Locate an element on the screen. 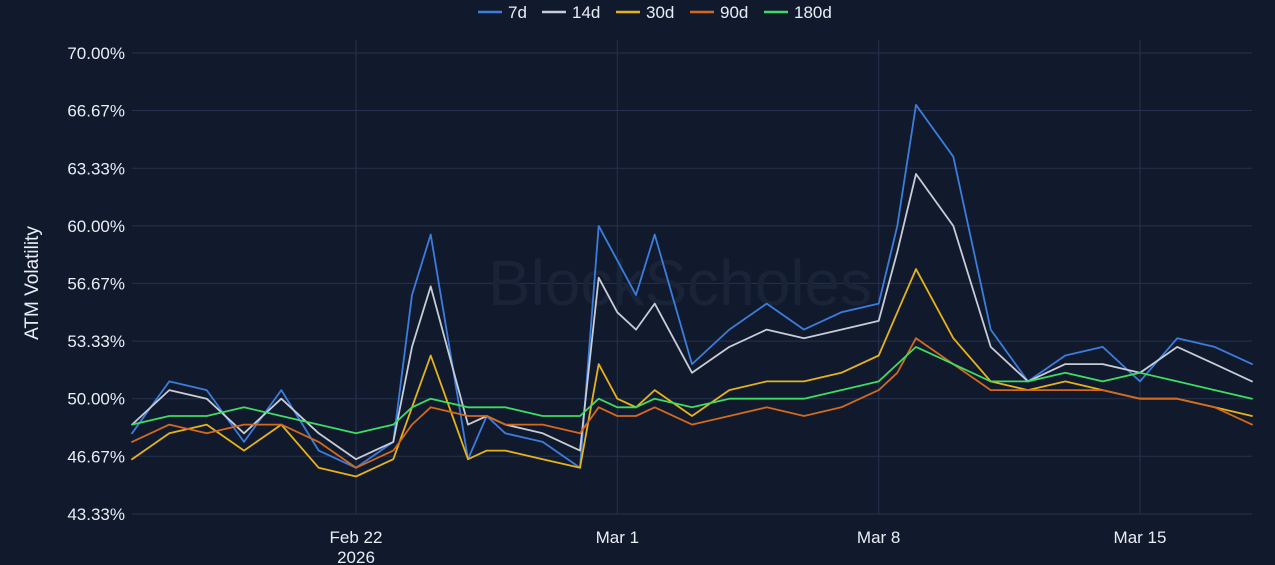 The width and height of the screenshot is (1275, 565). x-tick-label: Mar 1 is located at coordinates (617, 537).